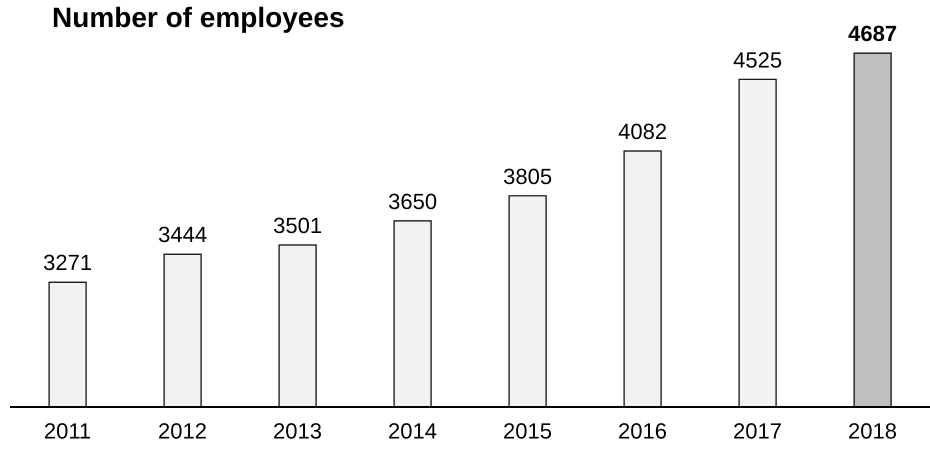  What do you see at coordinates (297, 225) in the screenshot?
I see `data-label: 3501` at bounding box center [297, 225].